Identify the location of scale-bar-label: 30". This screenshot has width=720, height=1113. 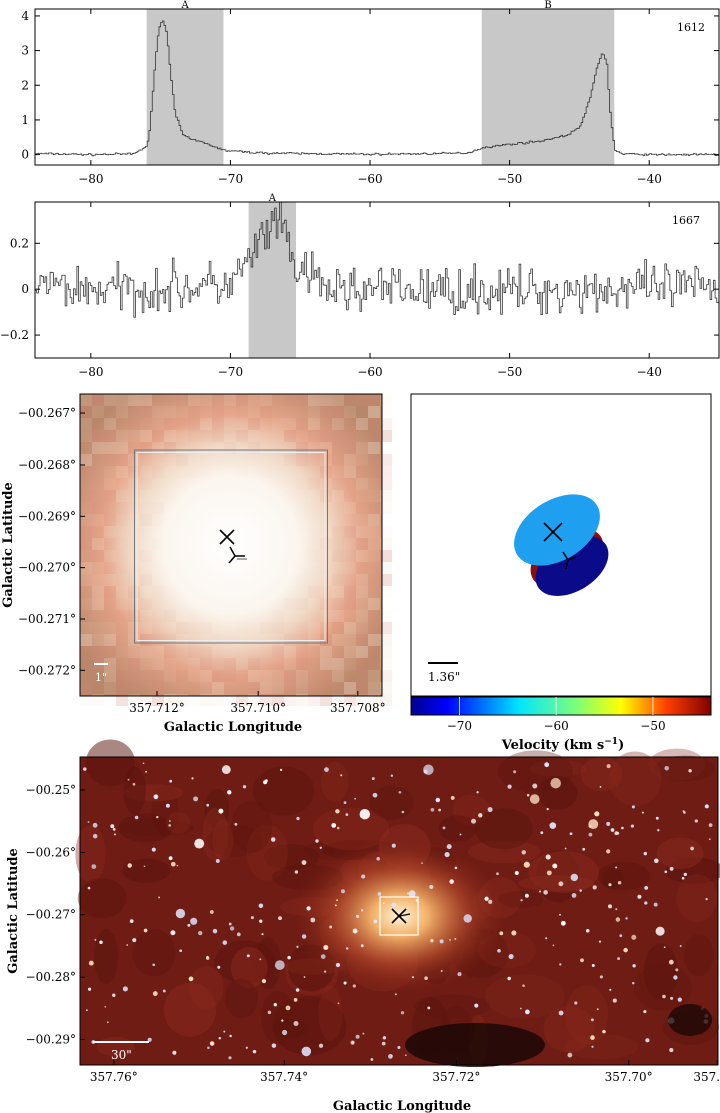
(121, 1055).